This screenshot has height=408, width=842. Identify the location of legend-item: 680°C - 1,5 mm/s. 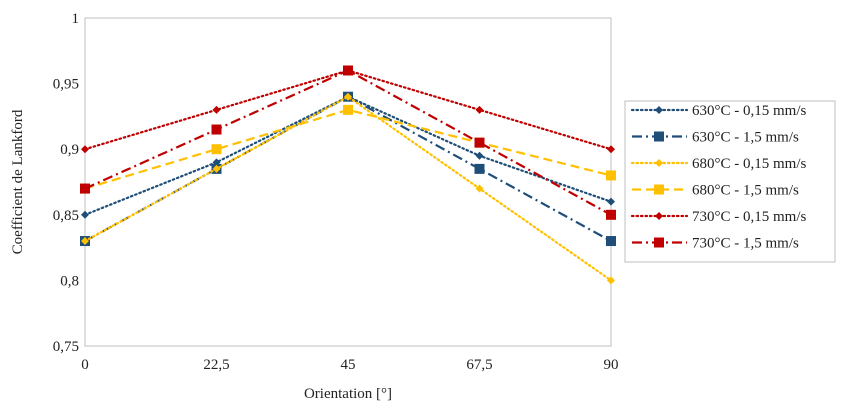
(715, 191).